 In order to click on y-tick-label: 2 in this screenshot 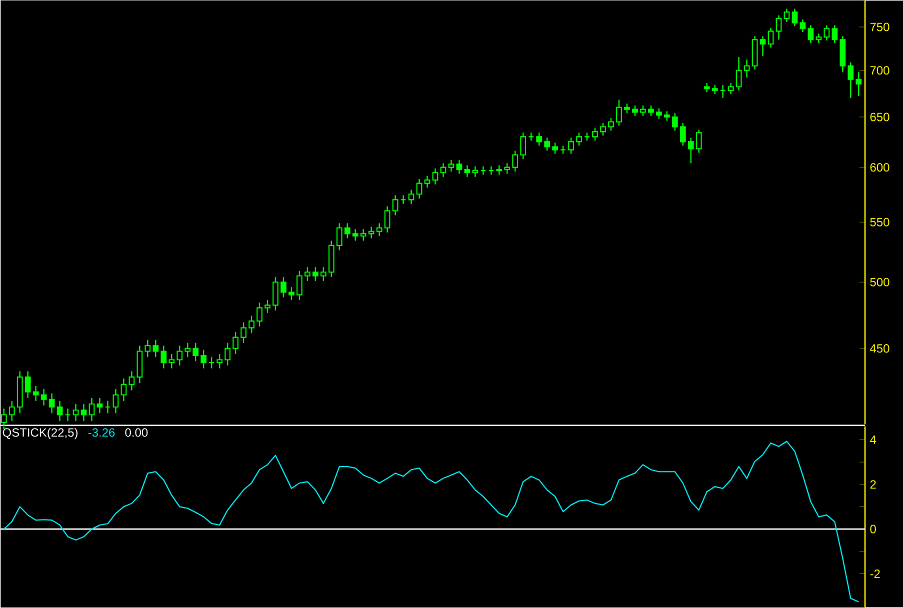, I will do `click(873, 484)`.